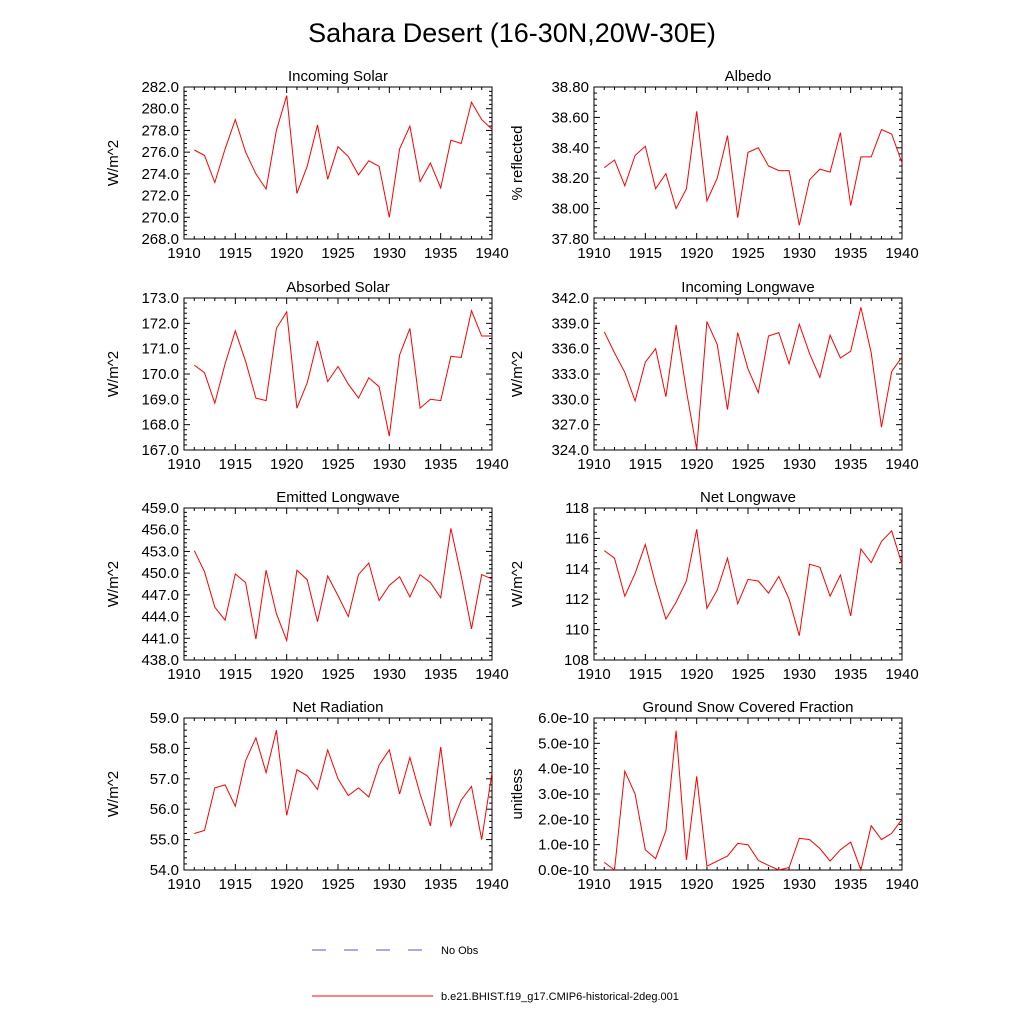 The height and width of the screenshot is (1024, 1024). Describe the element at coordinates (570, 298) in the screenshot. I see `y-tick-label: 342.0` at that location.